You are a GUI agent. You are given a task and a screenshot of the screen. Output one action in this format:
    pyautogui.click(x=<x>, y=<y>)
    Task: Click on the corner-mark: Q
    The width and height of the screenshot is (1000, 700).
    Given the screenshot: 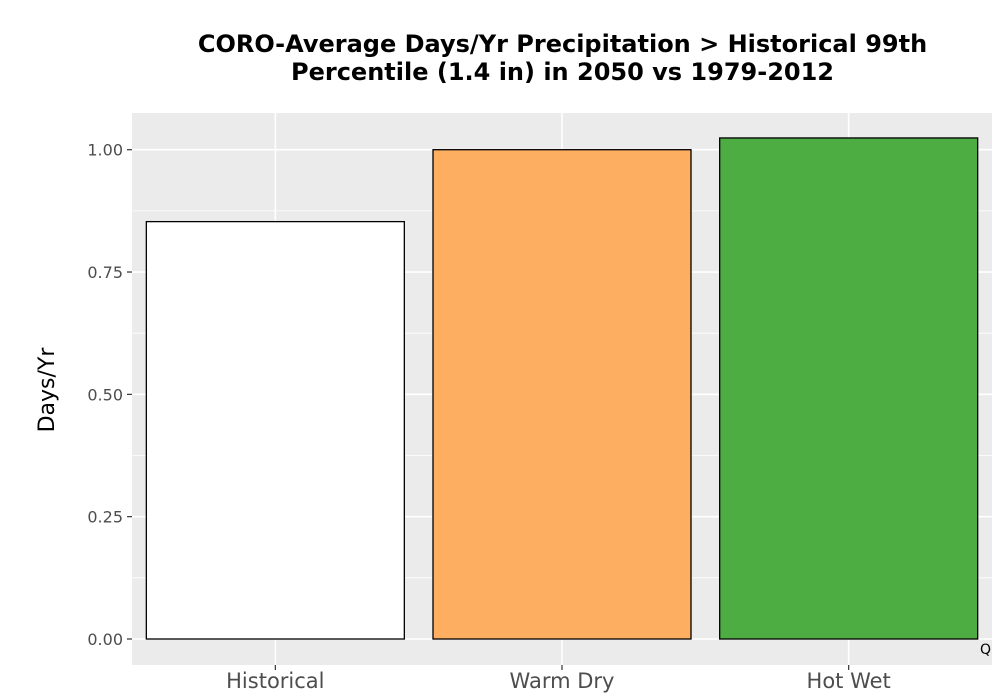 What is the action you would take?
    pyautogui.click(x=985, y=650)
    